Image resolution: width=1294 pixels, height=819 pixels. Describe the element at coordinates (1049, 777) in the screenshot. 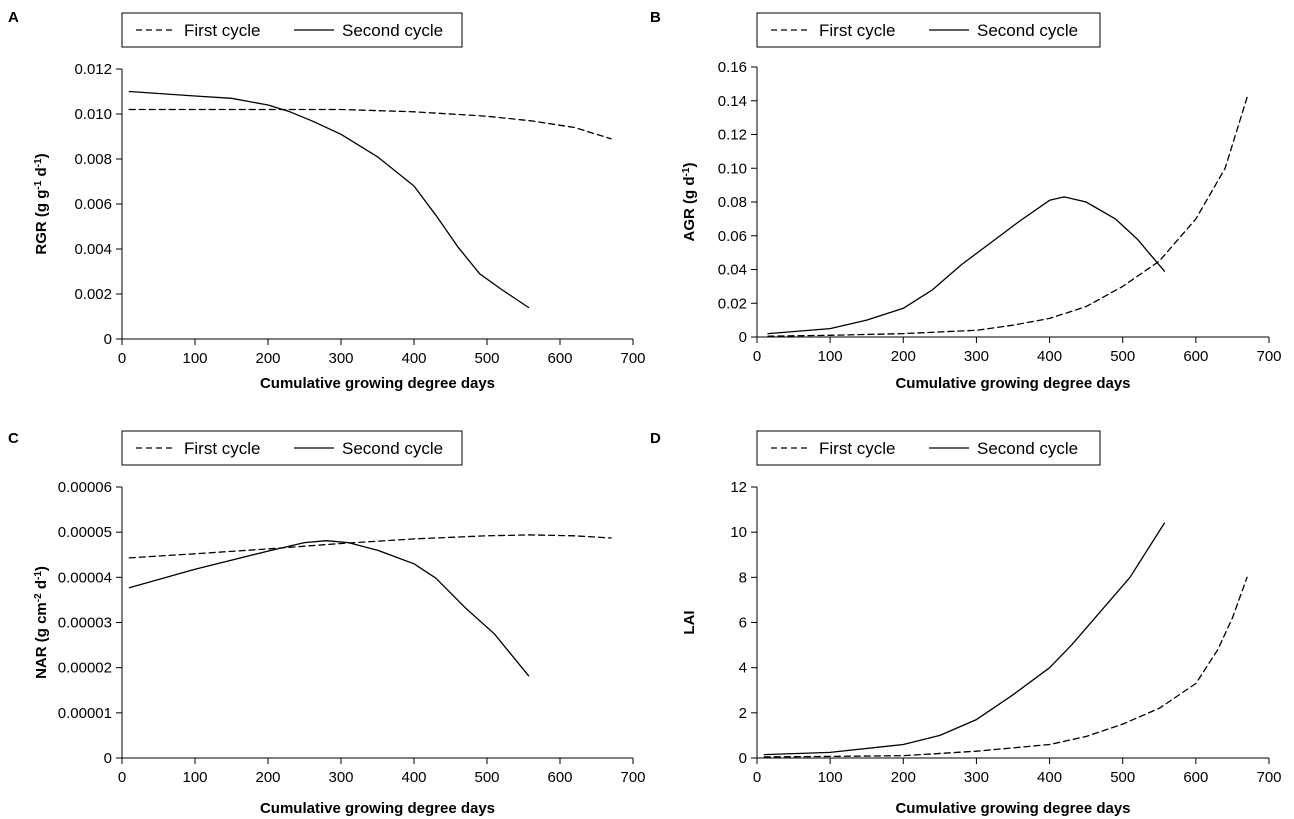

I see `panel-d-x-tick-label: 400` at that location.